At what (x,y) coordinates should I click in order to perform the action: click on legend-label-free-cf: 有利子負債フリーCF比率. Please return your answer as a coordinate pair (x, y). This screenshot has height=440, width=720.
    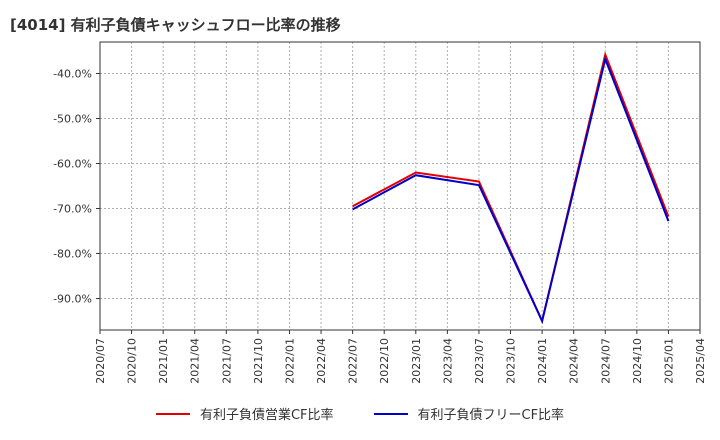
    Looking at the image, I should click on (491, 415).